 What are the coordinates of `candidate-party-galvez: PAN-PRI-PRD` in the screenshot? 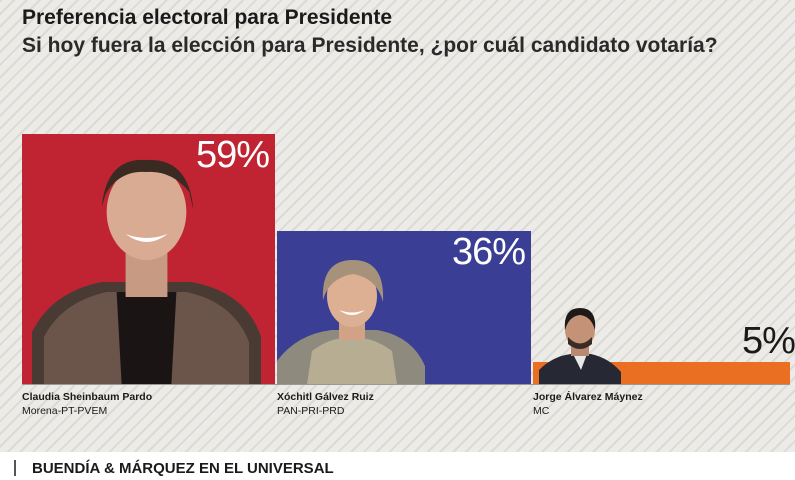 It's located at (311, 411).